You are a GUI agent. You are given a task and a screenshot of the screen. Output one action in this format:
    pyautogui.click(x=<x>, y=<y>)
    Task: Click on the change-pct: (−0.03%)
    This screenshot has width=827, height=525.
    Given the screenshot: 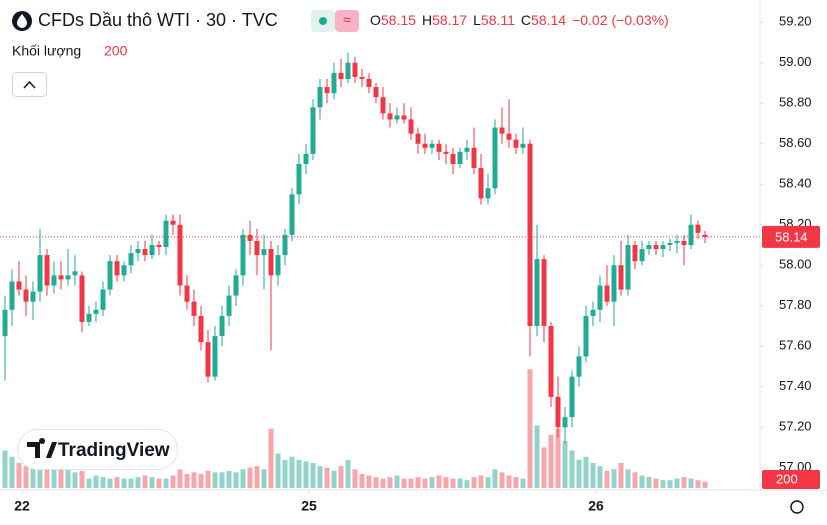 What is the action you would take?
    pyautogui.click(x=640, y=20)
    